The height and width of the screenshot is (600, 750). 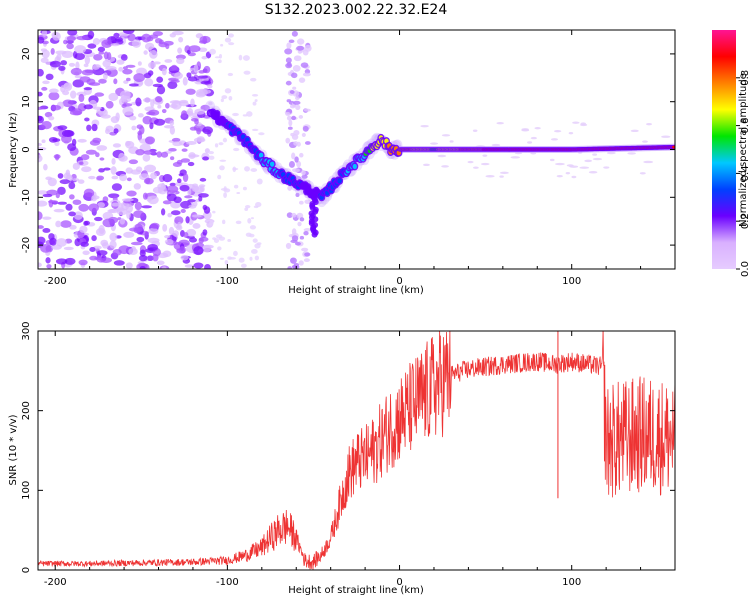 What do you see at coordinates (26, 410) in the screenshot?
I see `snr-y-tick-label: 200` at bounding box center [26, 410].